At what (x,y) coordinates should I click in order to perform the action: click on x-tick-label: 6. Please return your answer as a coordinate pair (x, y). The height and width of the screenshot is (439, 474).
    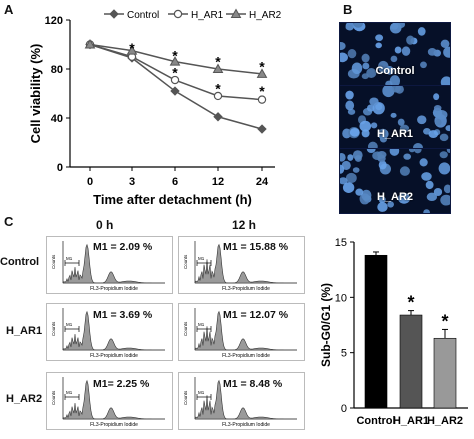
    Looking at the image, I should click on (175, 182).